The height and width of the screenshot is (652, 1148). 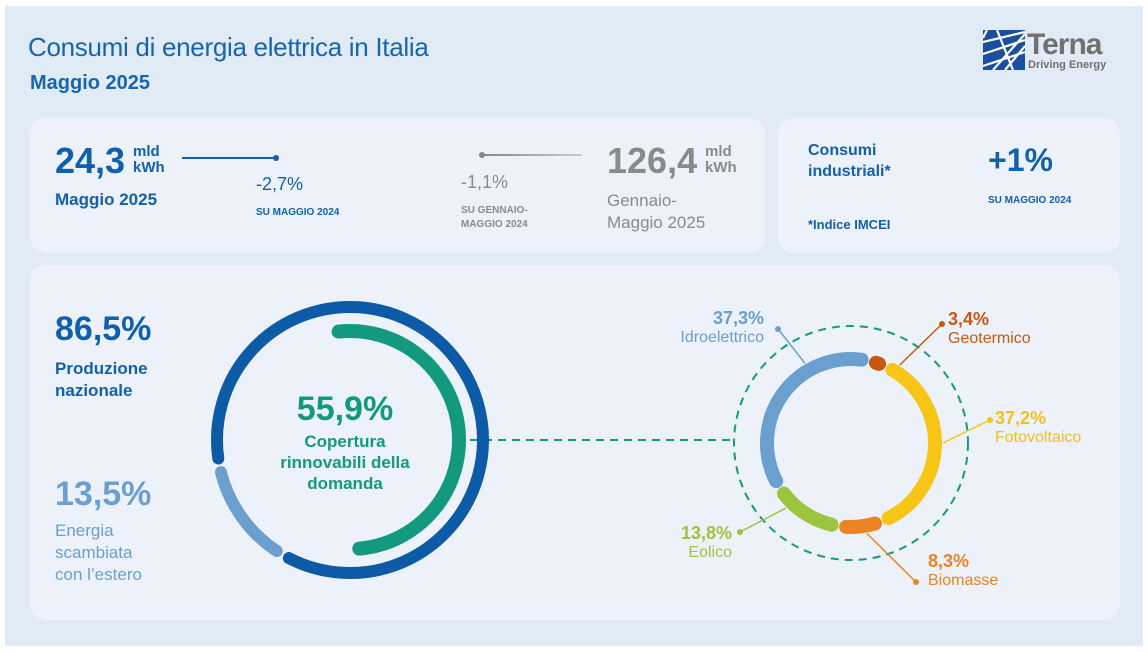 I want to click on donut-segment-energia-scambiata-con-l-estero, so click(x=248, y=512).